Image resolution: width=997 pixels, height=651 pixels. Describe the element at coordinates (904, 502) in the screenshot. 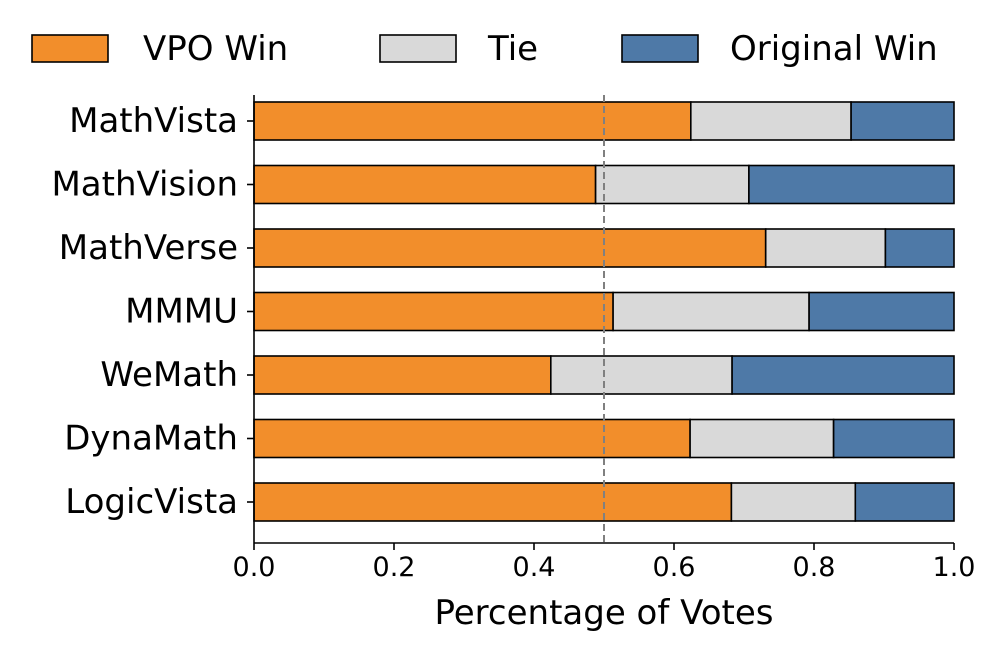

I see `bar-logicvista-original-win` at that location.